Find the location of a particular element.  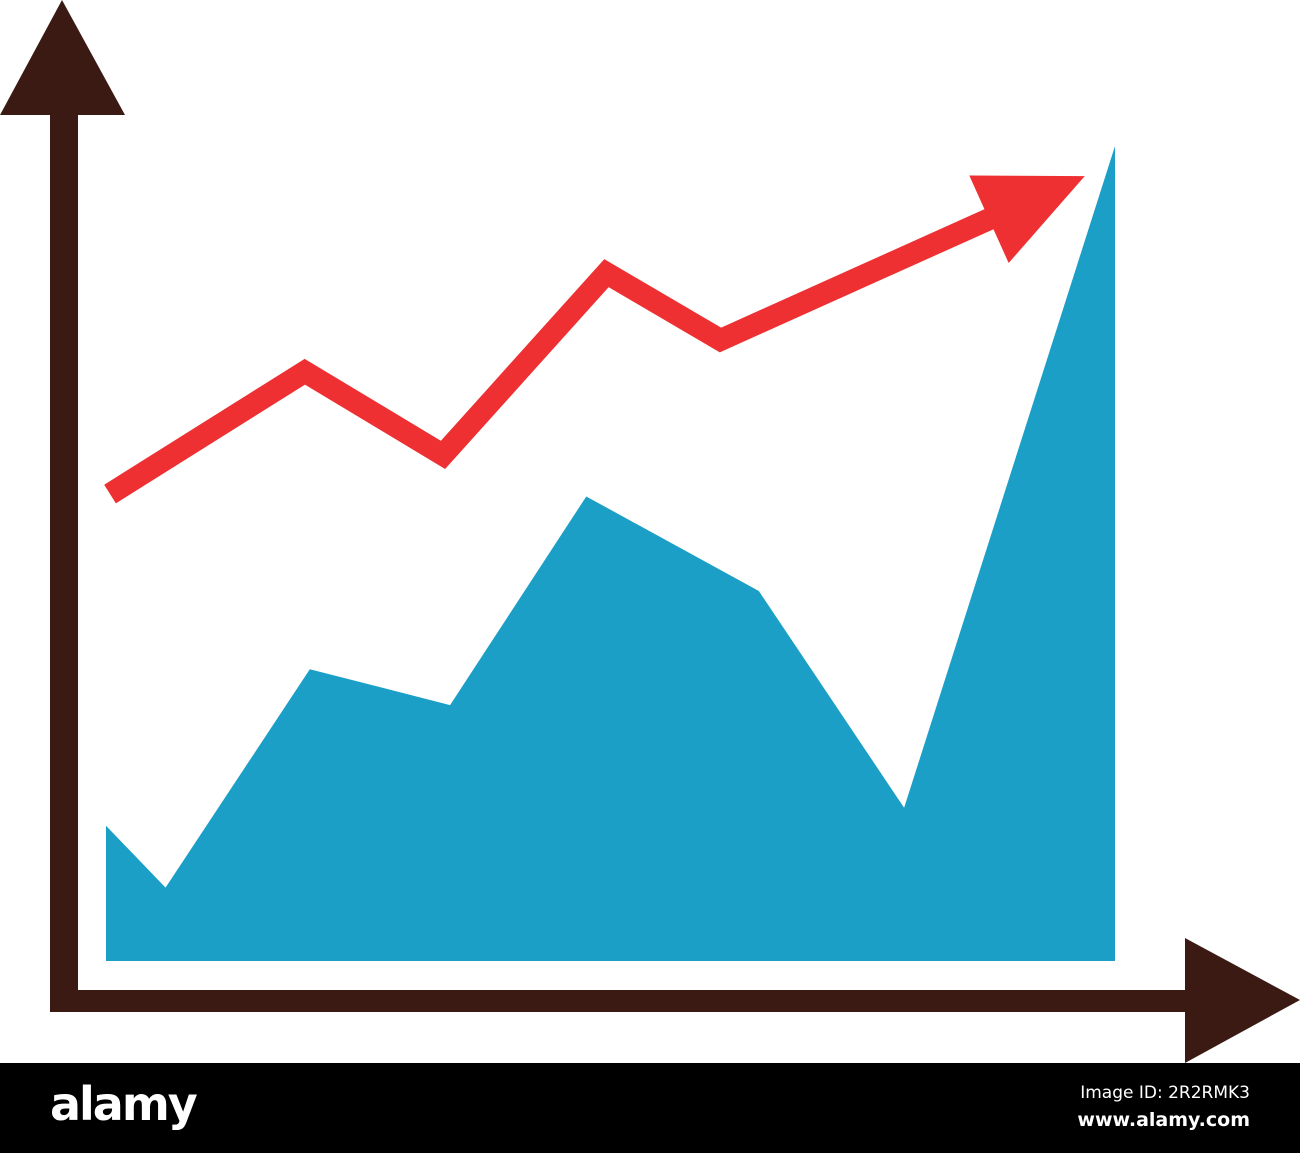

alamy-logo: alamy is located at coordinates (124, 1104).